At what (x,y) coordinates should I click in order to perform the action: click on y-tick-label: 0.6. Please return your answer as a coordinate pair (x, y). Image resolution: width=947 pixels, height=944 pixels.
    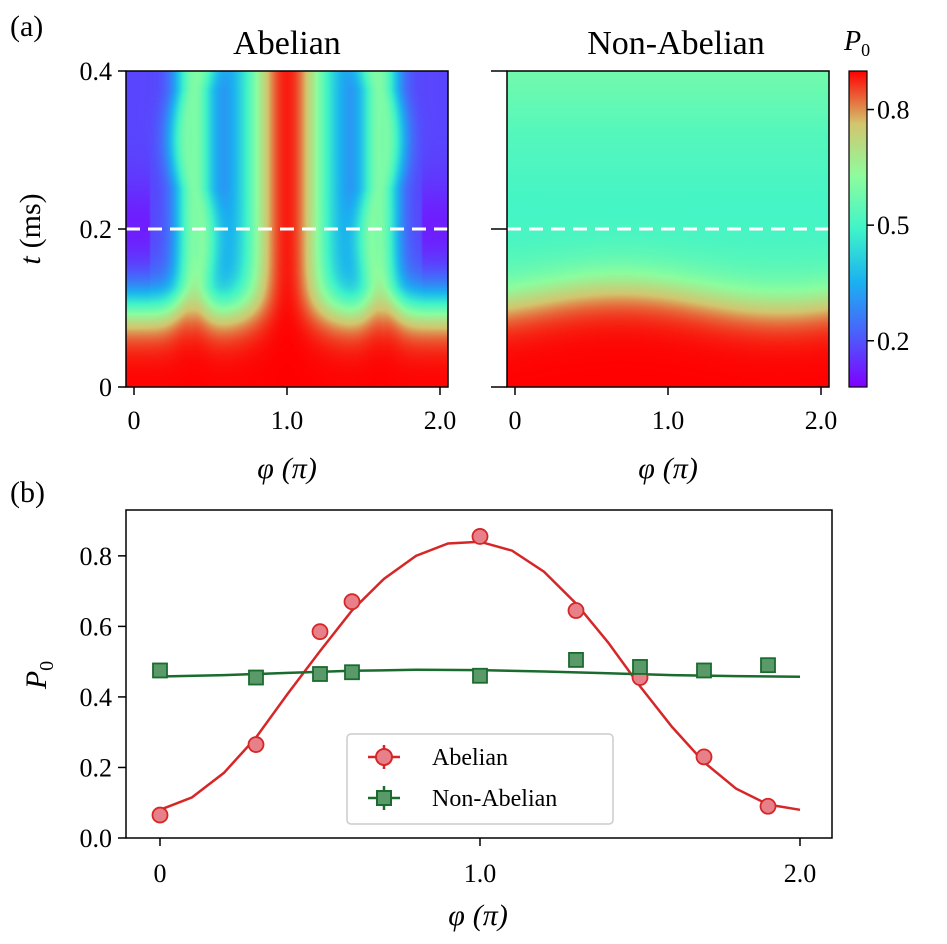
    Looking at the image, I should click on (96, 626).